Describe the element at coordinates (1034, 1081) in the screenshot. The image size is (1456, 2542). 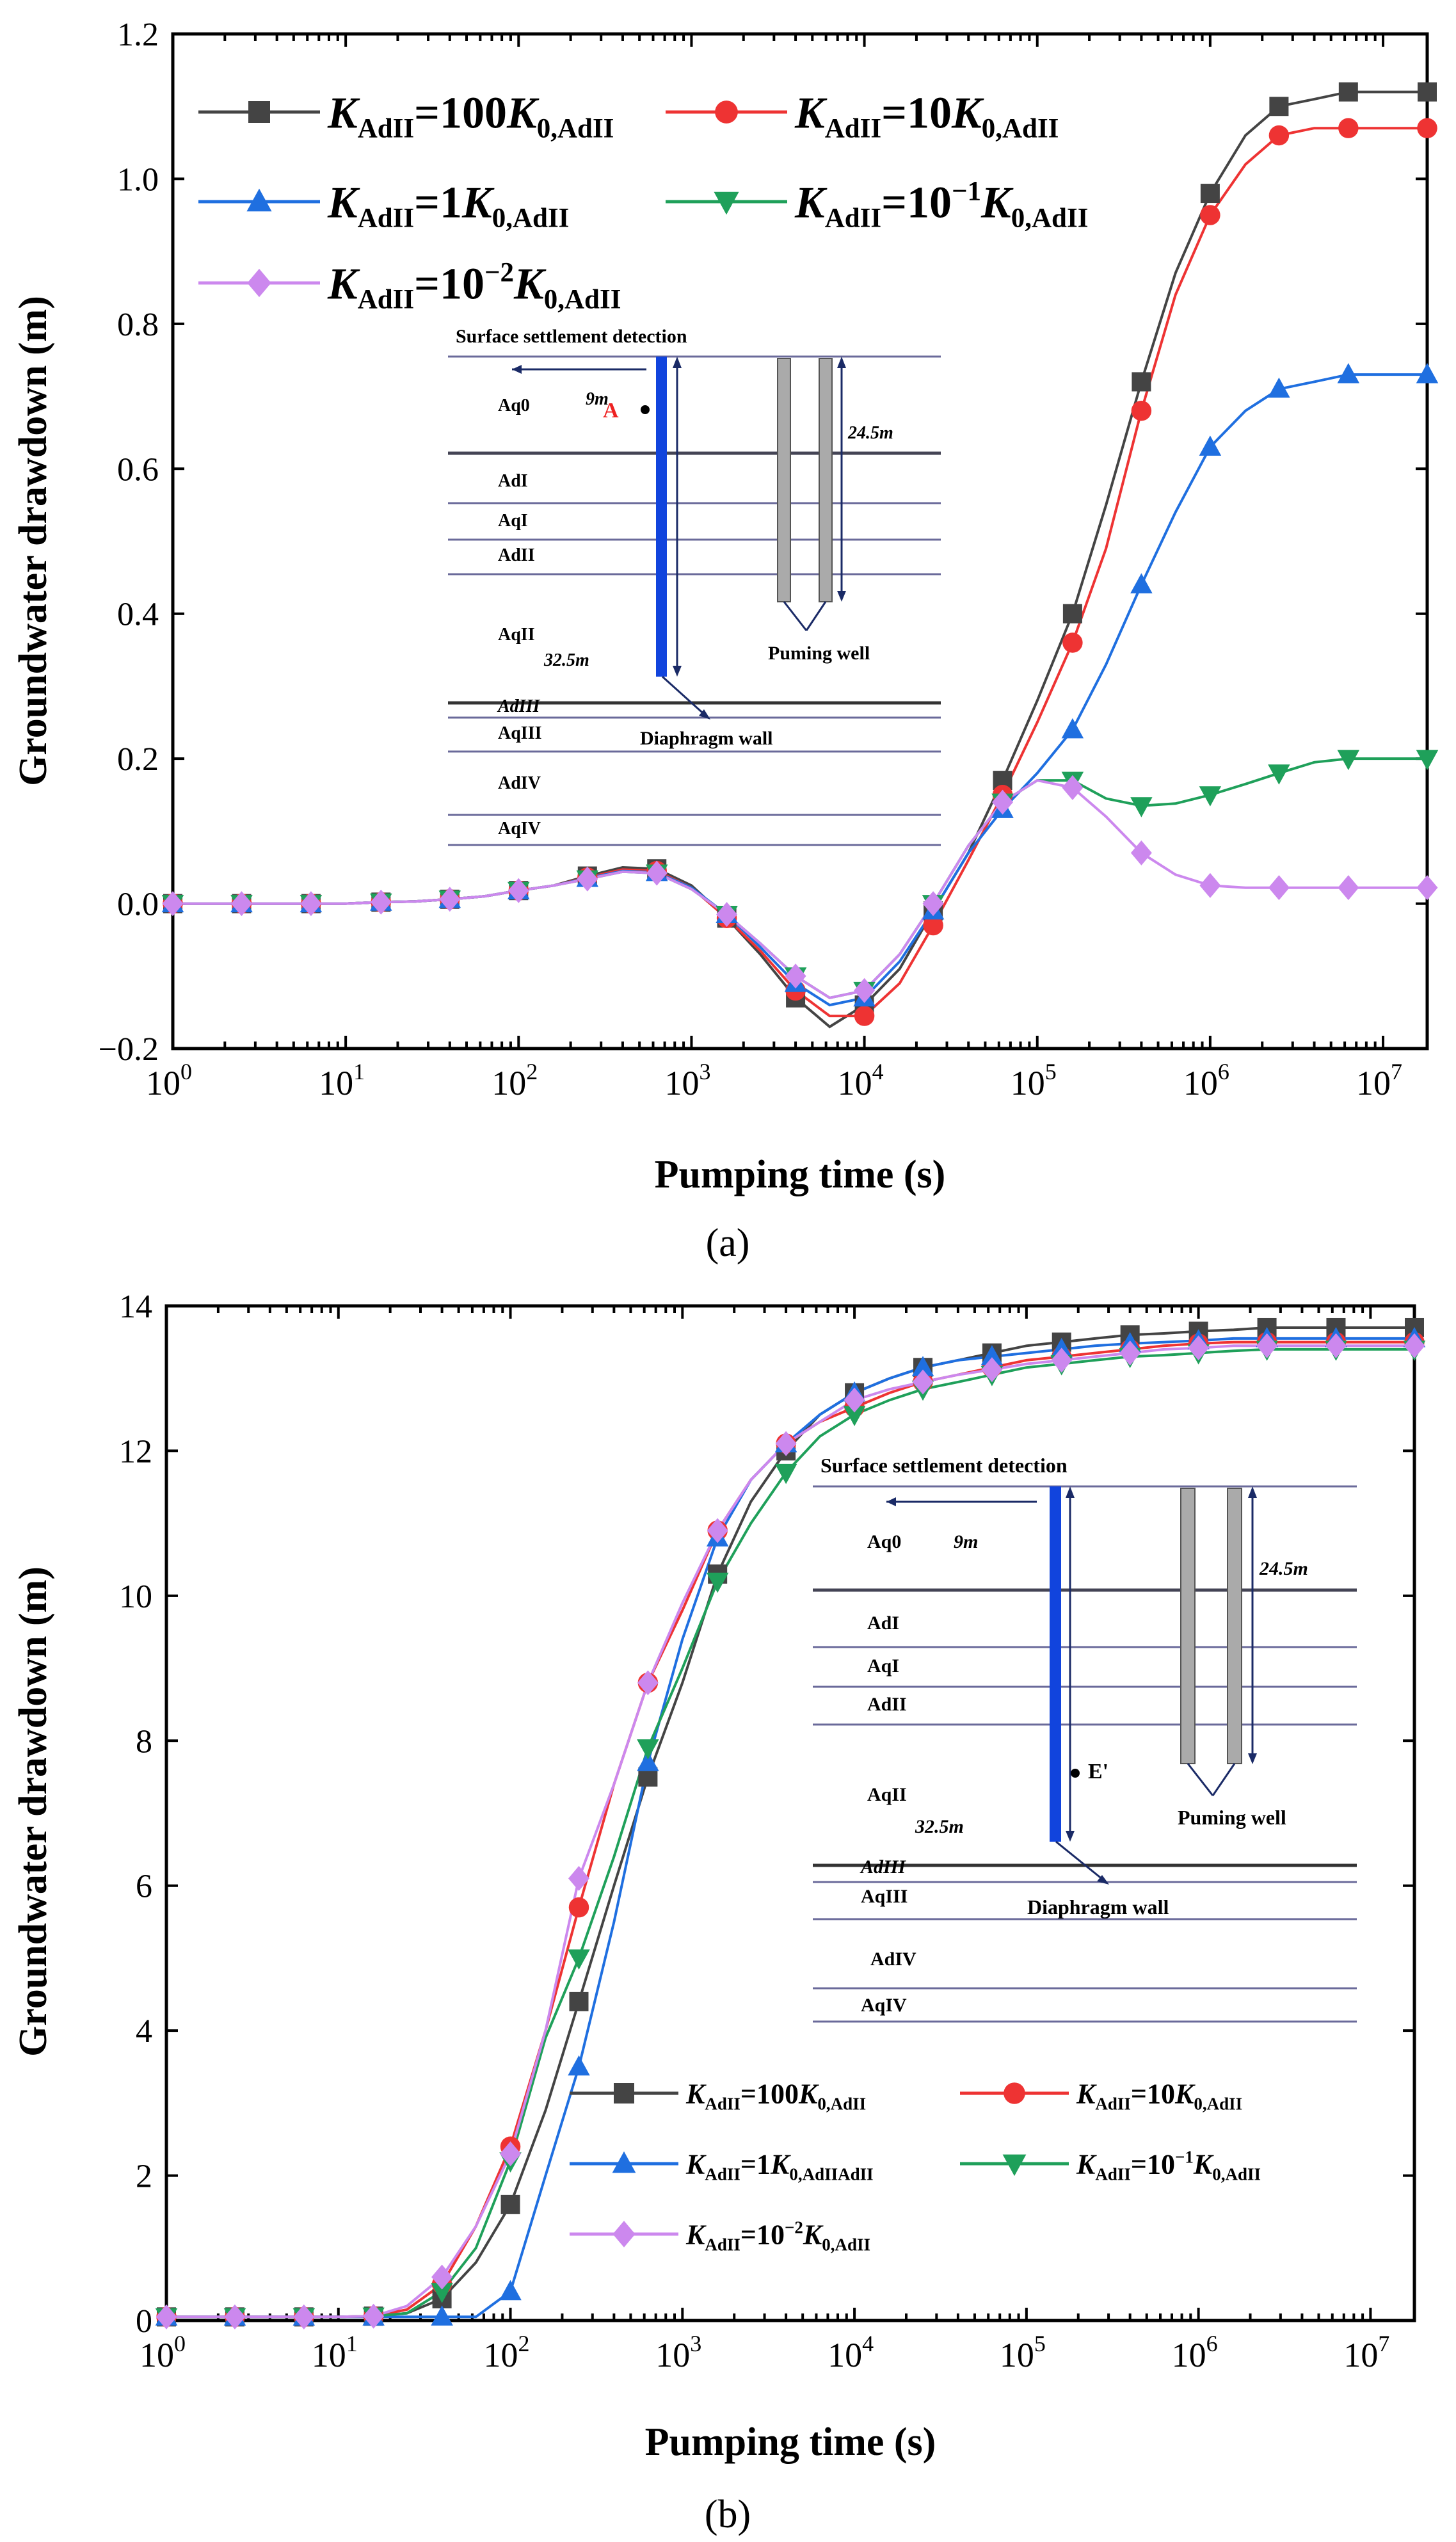
I see `x-tick-label: 10⁵` at that location.